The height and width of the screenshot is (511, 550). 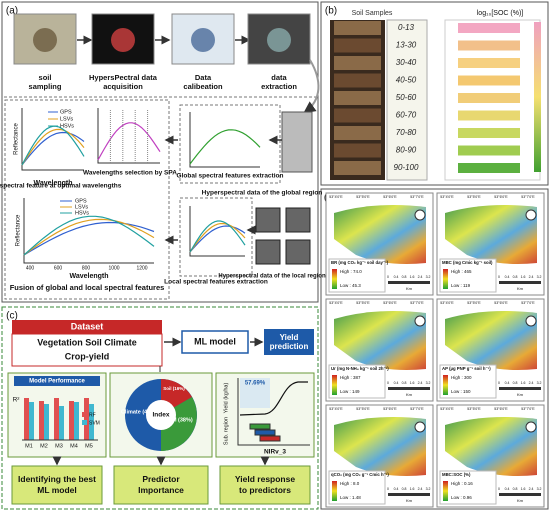 I want to click on map-title: MBC:SOC (%), so click(x=456, y=474).